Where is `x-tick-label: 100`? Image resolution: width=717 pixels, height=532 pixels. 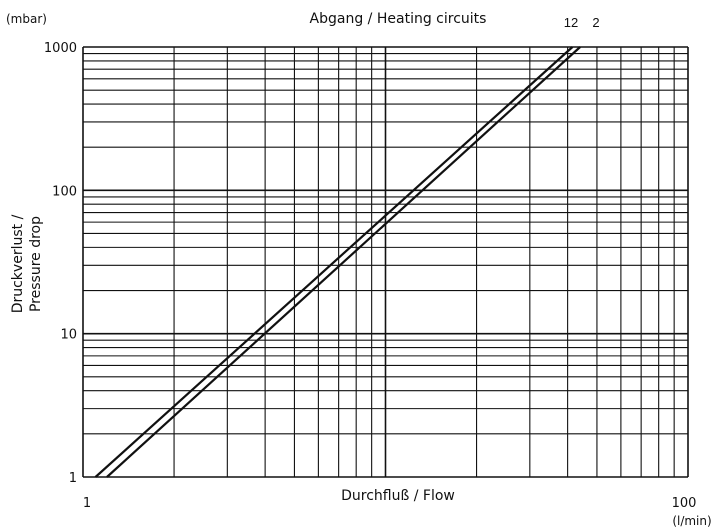
x-tick-label: 100 is located at coordinates (684, 503).